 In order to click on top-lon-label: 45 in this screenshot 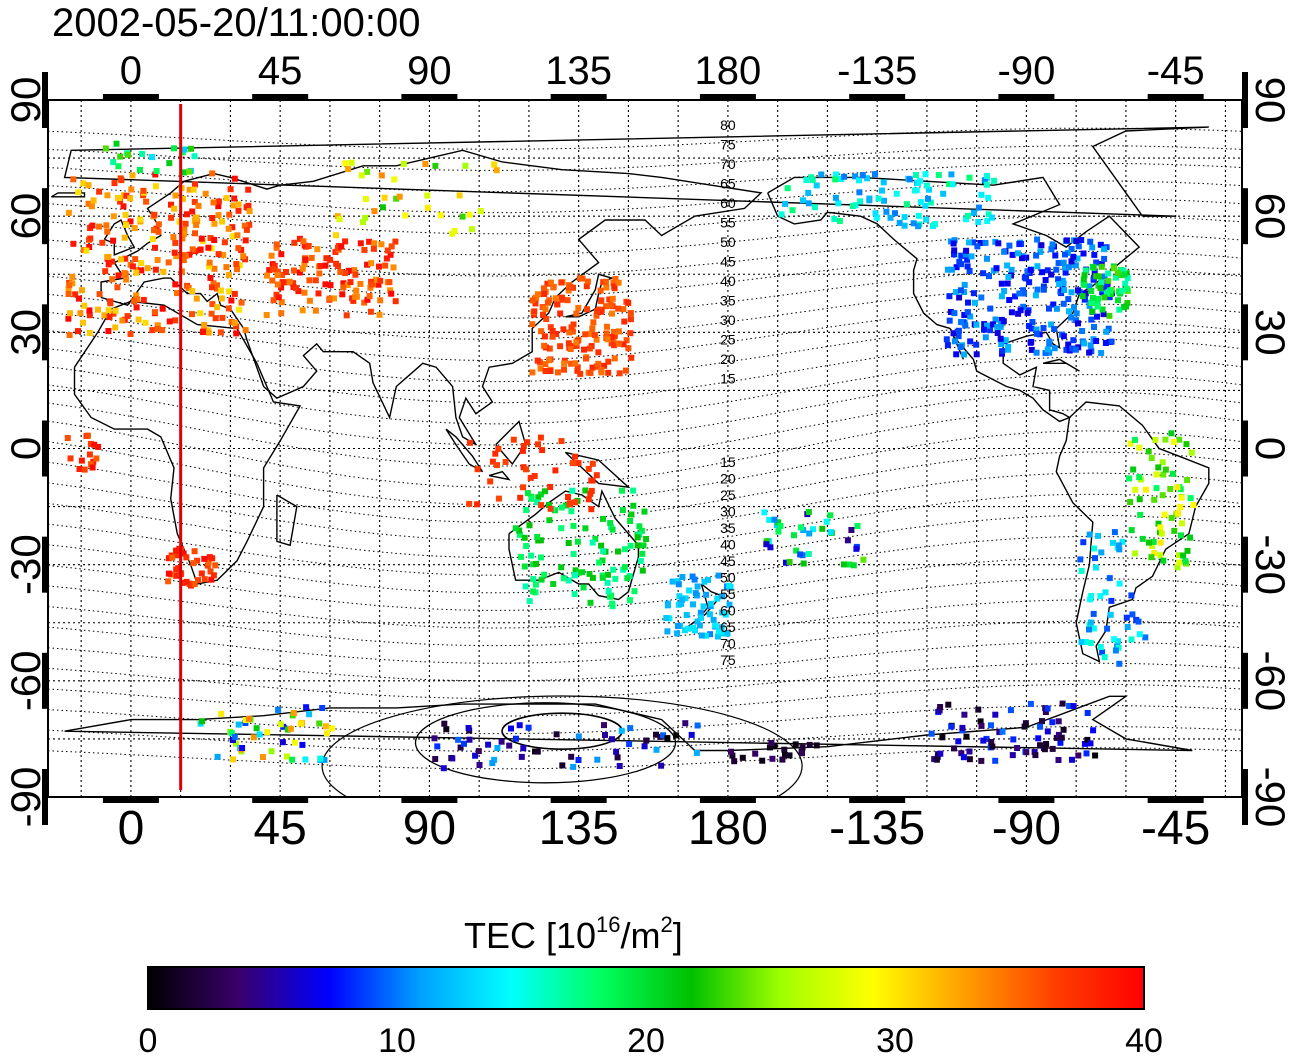, I will do `click(280, 71)`.